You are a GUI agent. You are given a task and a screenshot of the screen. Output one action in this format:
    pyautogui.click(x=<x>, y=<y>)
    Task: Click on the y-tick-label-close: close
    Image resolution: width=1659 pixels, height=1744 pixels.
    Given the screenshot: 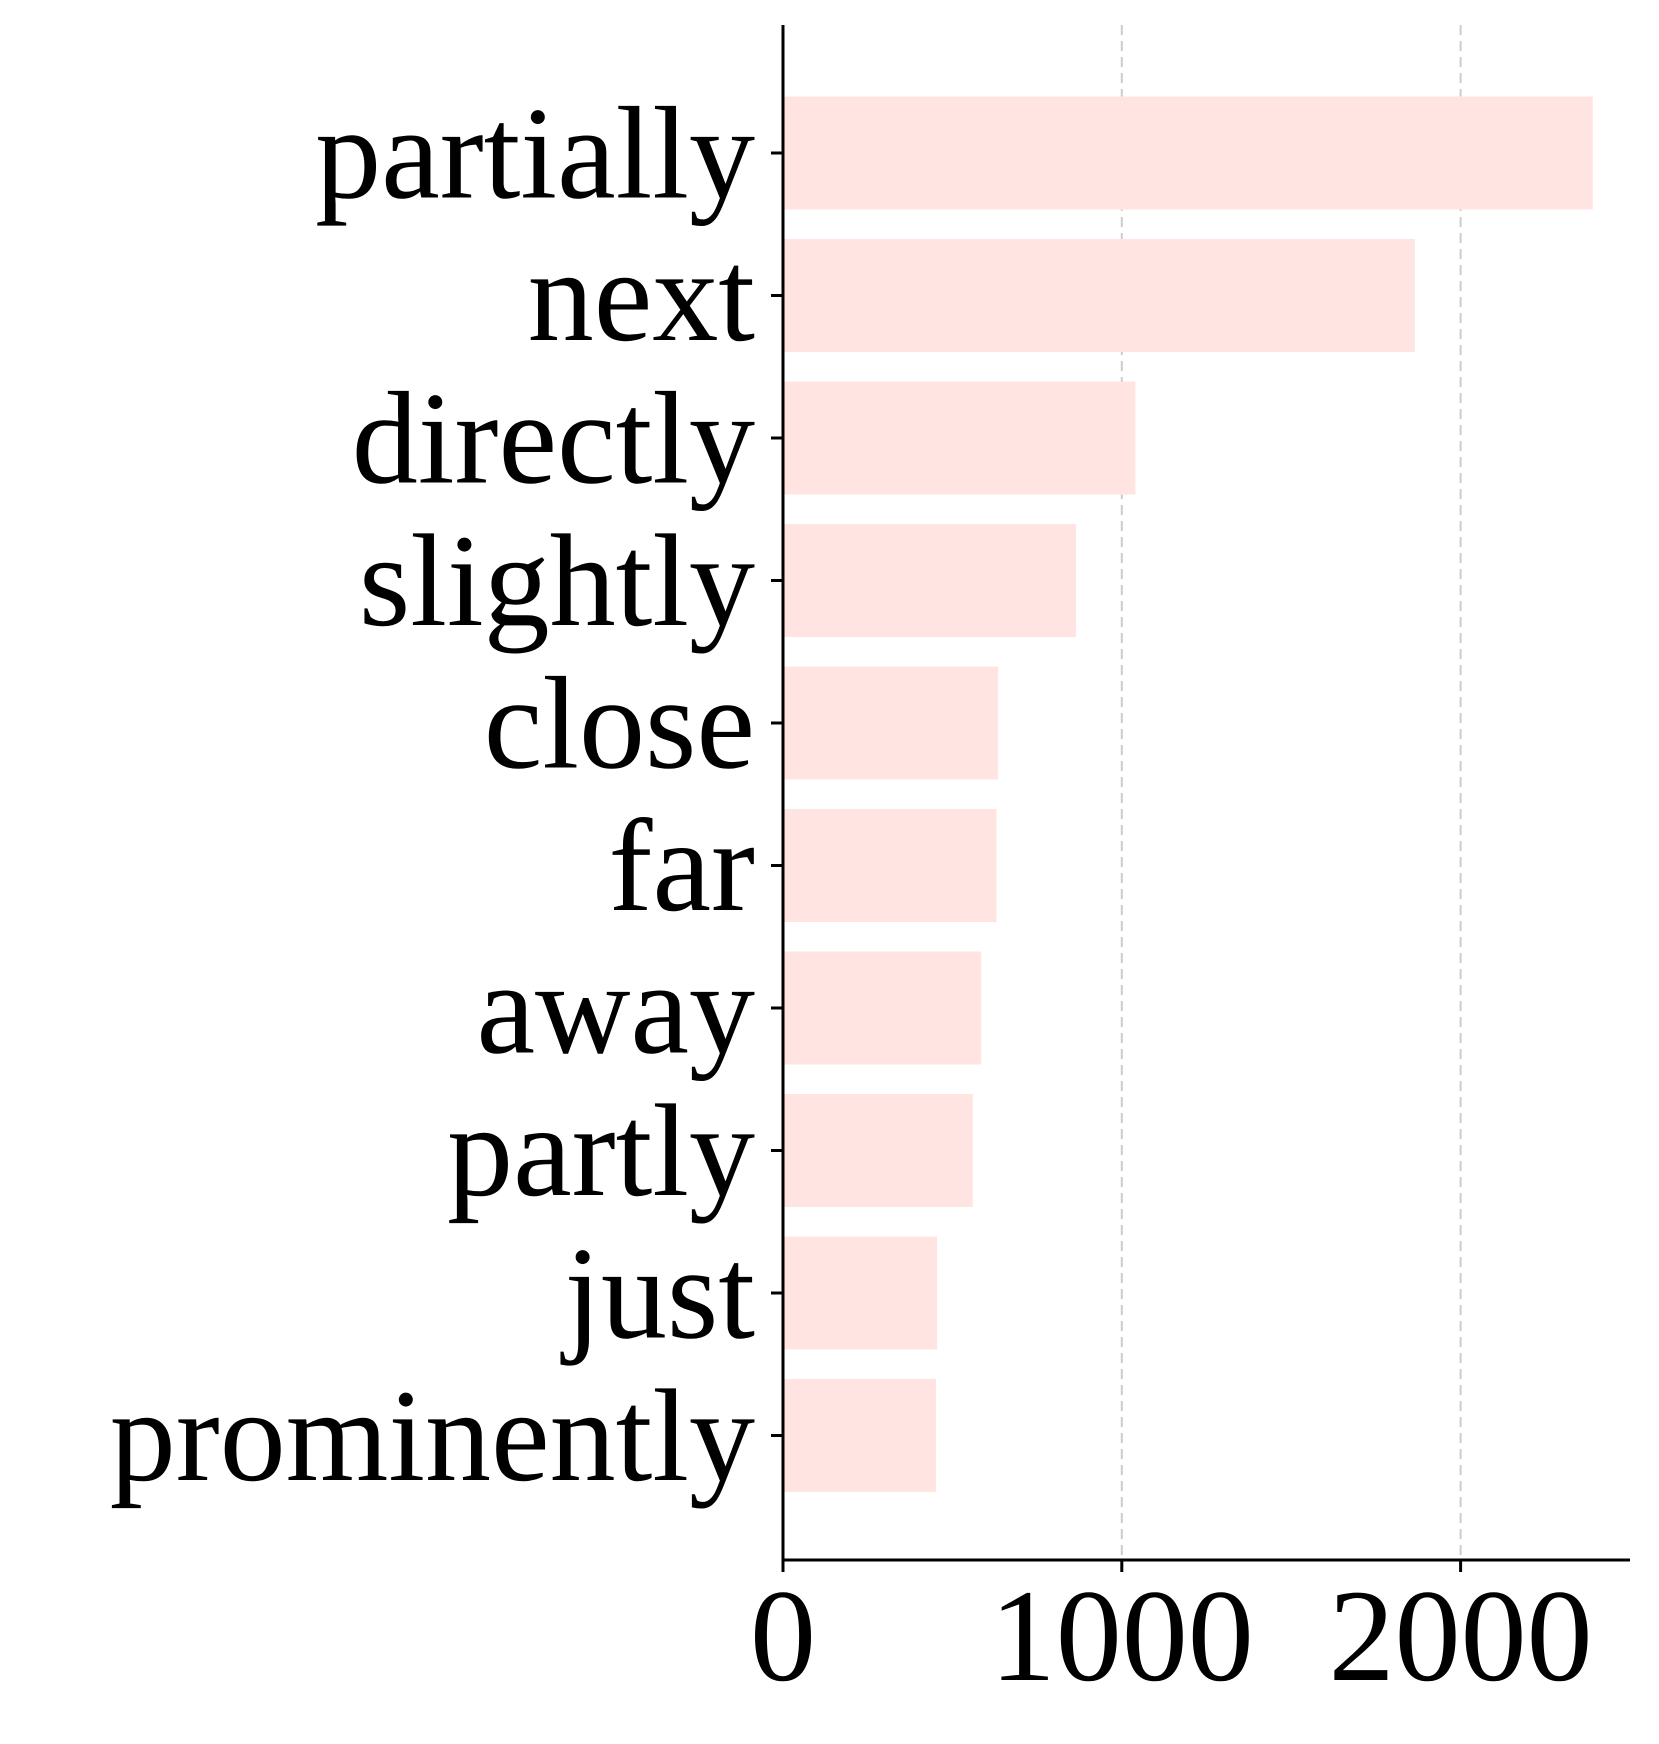 What is the action you would take?
    pyautogui.click(x=619, y=723)
    